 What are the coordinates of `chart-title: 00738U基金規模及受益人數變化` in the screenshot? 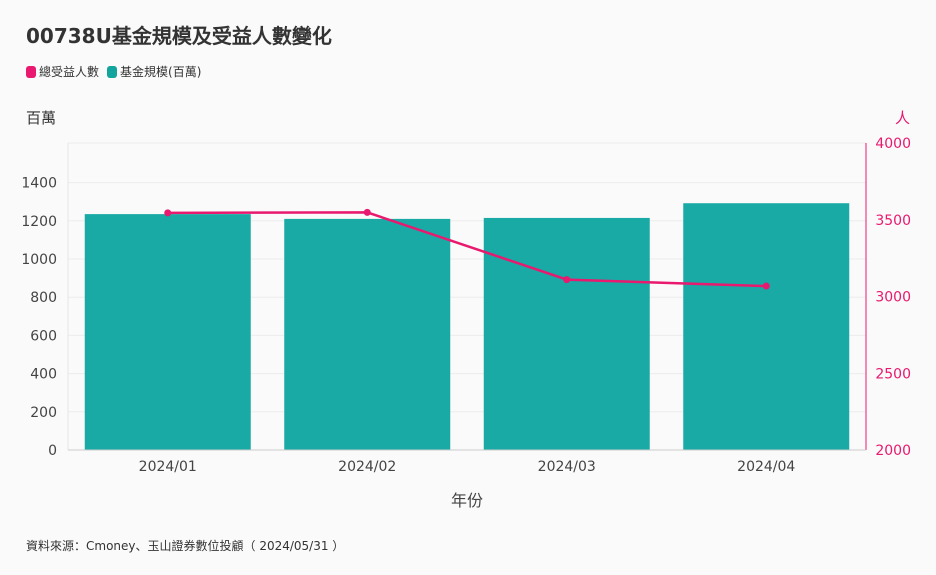 It's located at (179, 36).